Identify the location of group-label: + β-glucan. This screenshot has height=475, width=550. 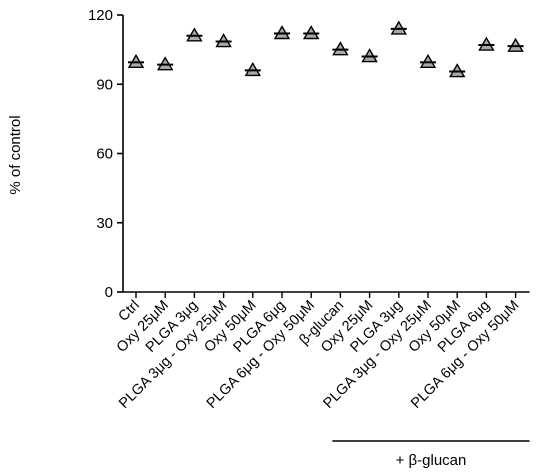
(431, 460).